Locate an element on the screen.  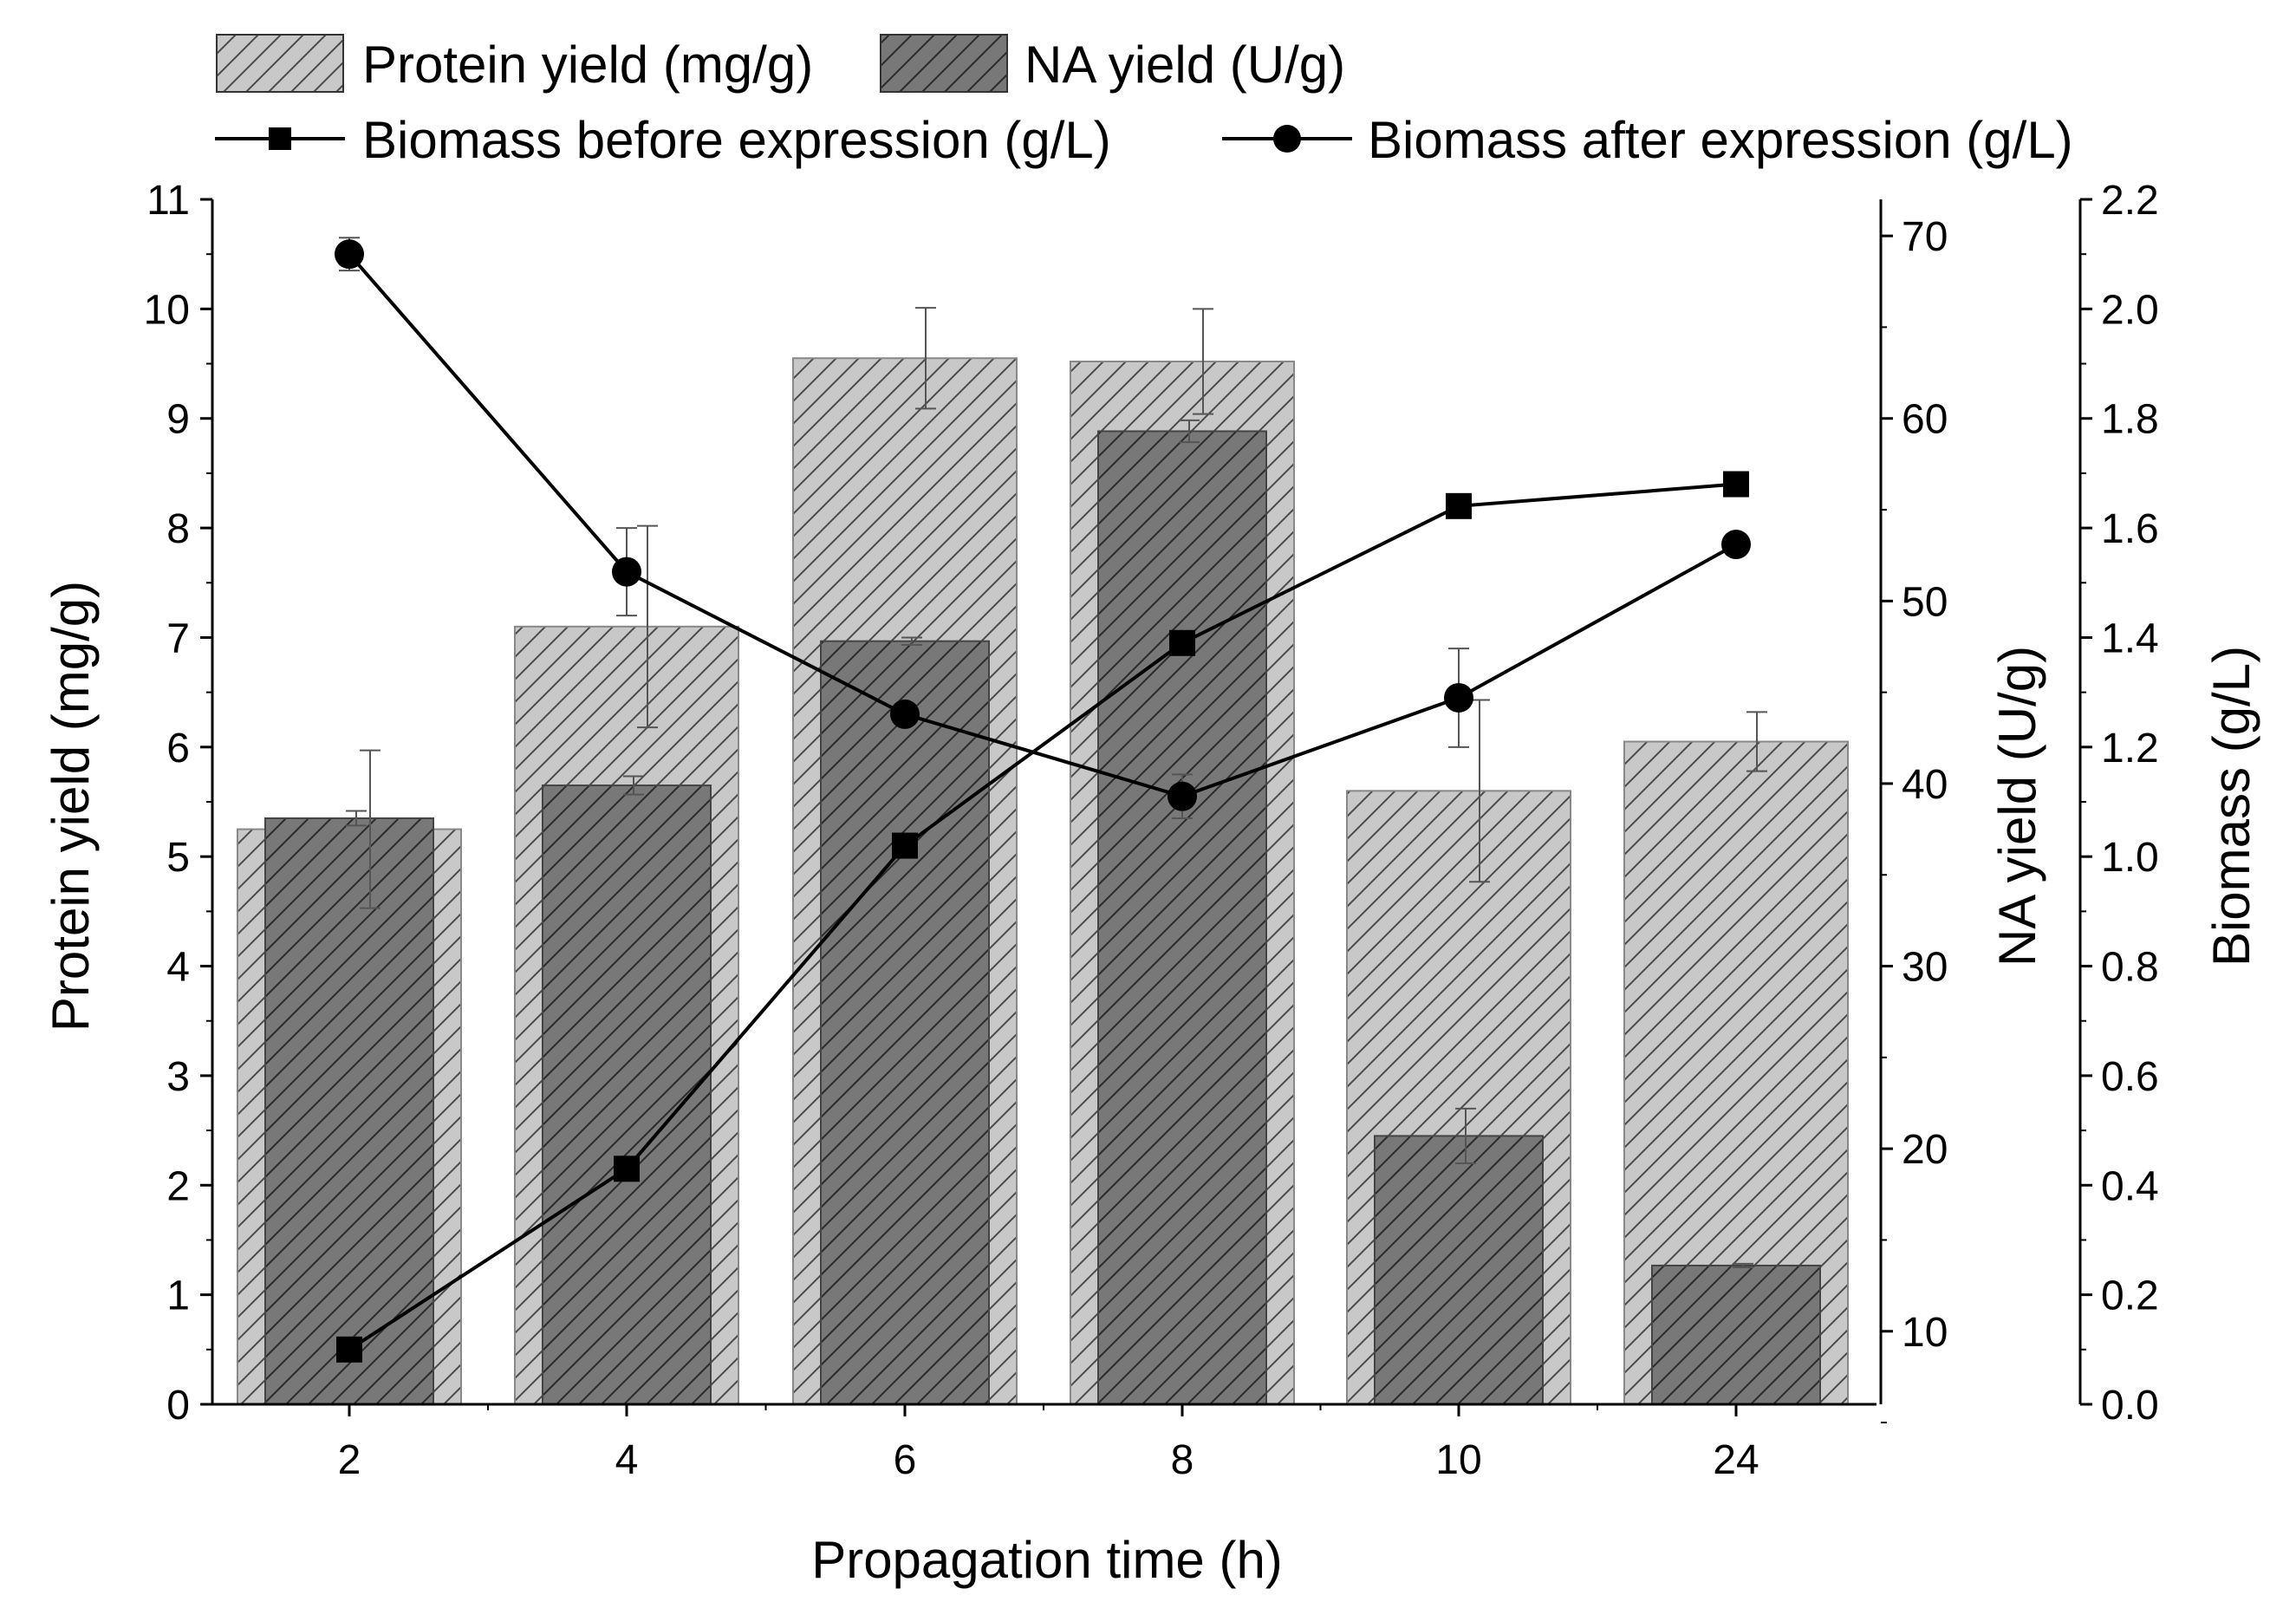
legend-marker-square is located at coordinates (280, 138).